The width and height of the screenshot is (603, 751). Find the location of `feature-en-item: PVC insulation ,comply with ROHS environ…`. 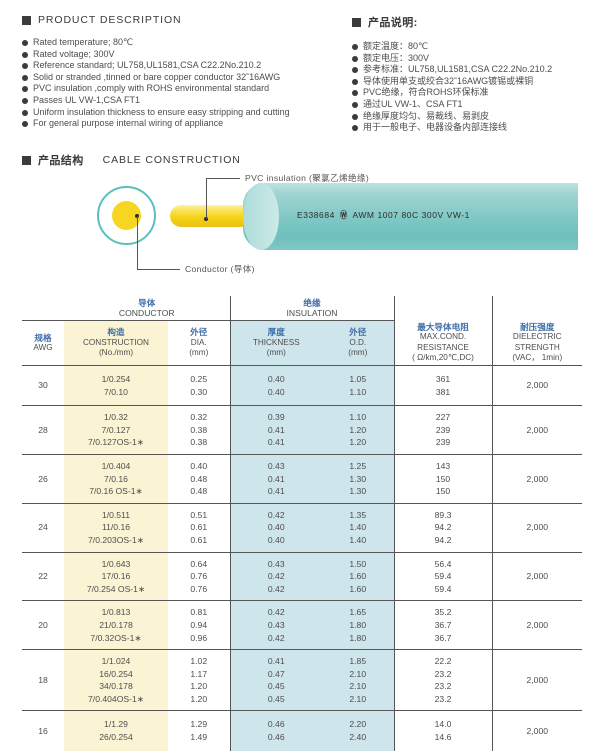

feature-en-item: PVC insulation ,comply with ROHS environ… is located at coordinates (187, 89).